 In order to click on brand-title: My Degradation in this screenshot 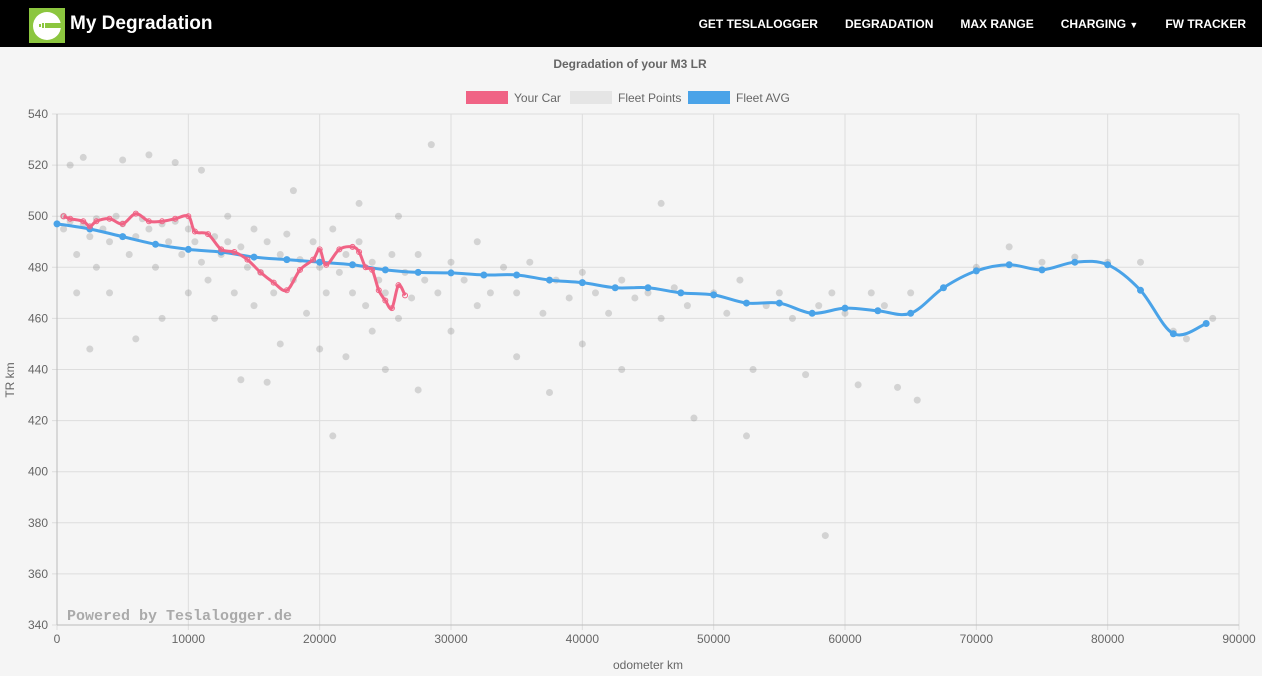, I will do `click(141, 23)`.